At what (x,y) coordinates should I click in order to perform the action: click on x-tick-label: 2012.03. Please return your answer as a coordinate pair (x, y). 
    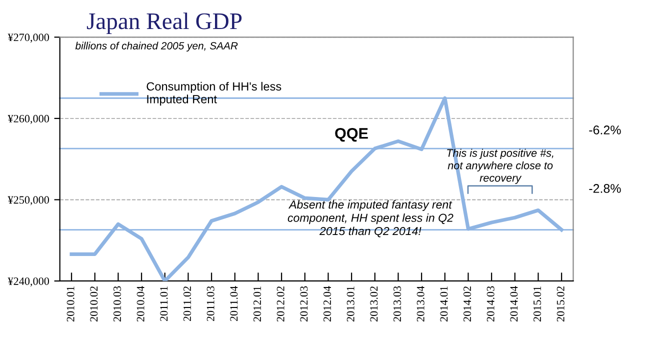
    Looking at the image, I should click on (304, 304).